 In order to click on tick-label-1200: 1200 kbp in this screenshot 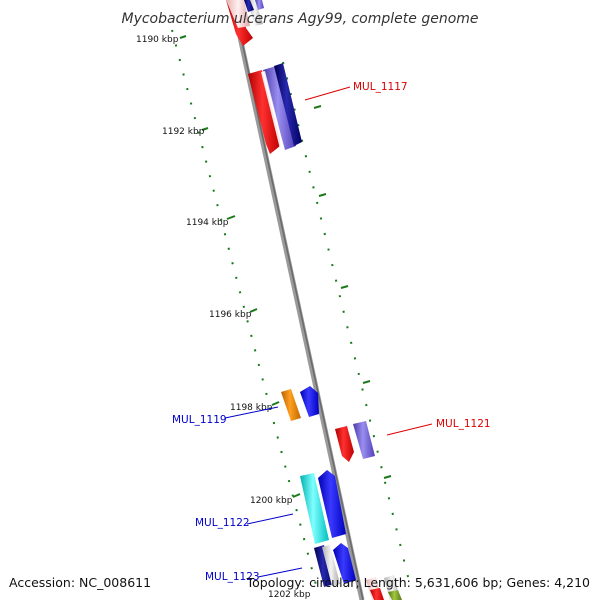, I will do `click(271, 501)`.